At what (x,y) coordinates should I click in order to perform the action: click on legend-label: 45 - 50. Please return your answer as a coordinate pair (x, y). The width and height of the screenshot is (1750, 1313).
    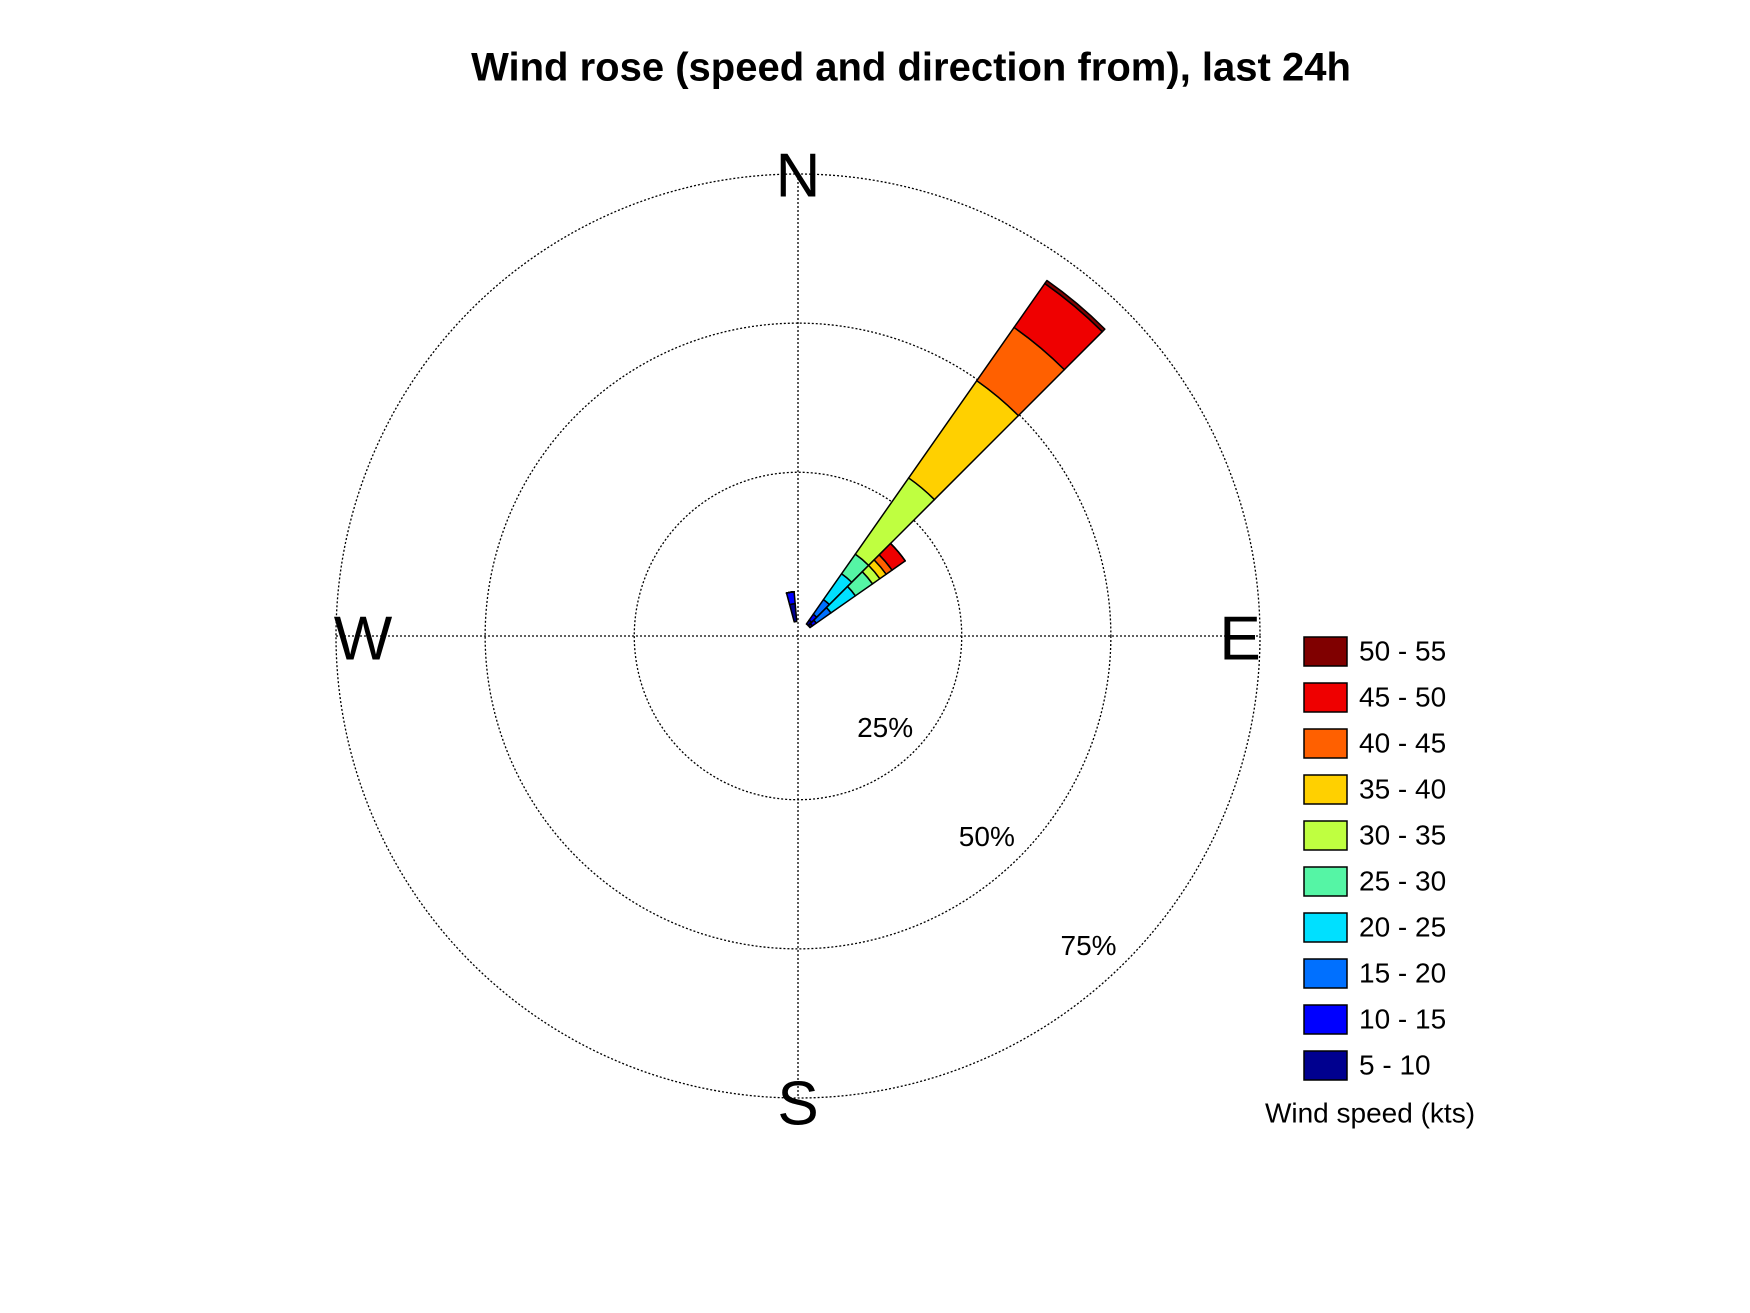
    Looking at the image, I should click on (1402, 696).